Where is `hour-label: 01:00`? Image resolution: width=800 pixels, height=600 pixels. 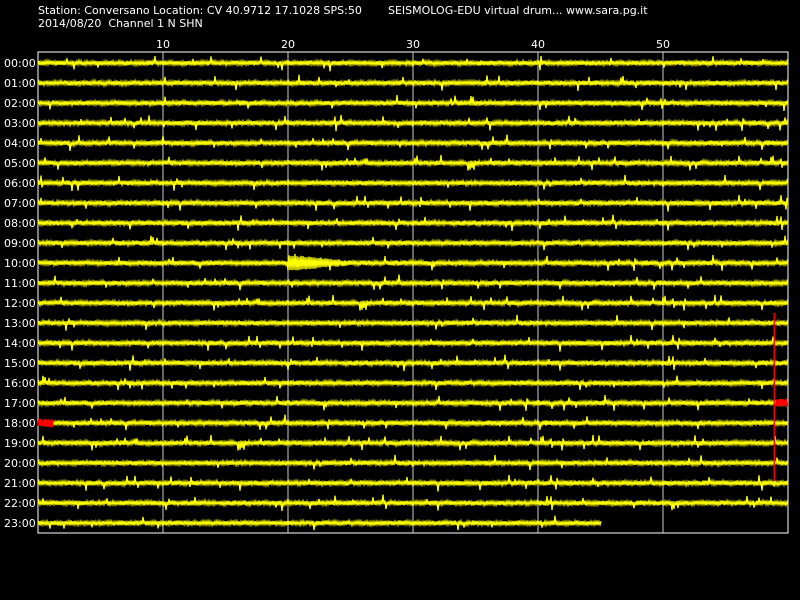
hour-label: 01:00 is located at coordinates (20, 83).